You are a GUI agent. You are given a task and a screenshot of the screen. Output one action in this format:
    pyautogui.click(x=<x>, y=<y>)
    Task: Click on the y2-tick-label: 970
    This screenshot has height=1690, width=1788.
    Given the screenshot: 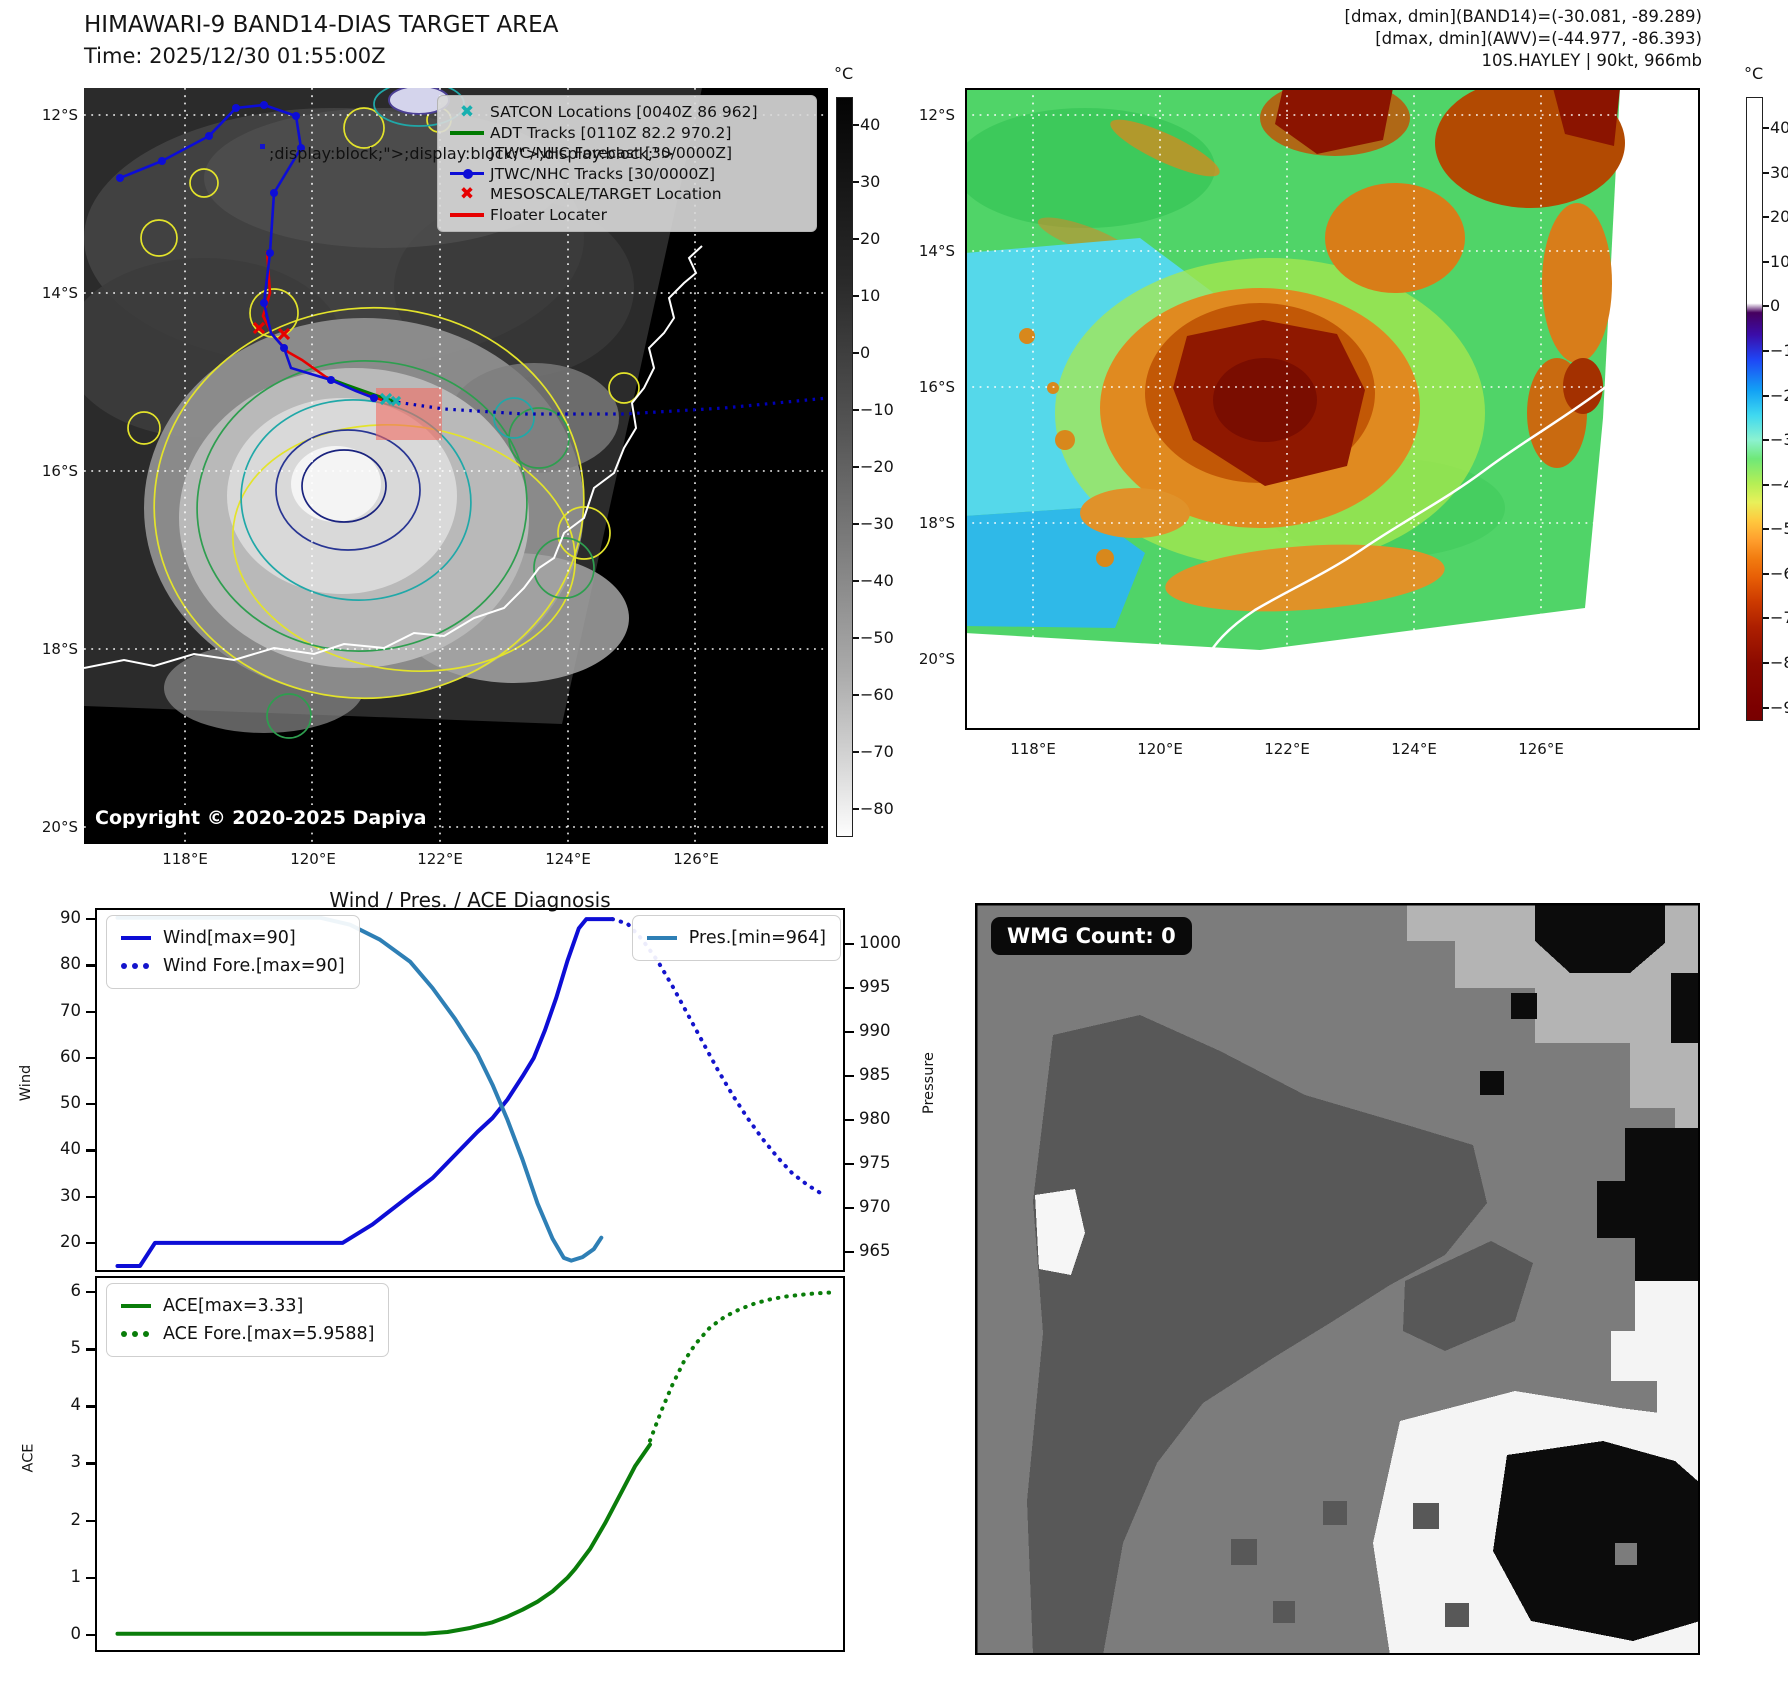 What is the action you would take?
    pyautogui.click(x=875, y=1206)
    